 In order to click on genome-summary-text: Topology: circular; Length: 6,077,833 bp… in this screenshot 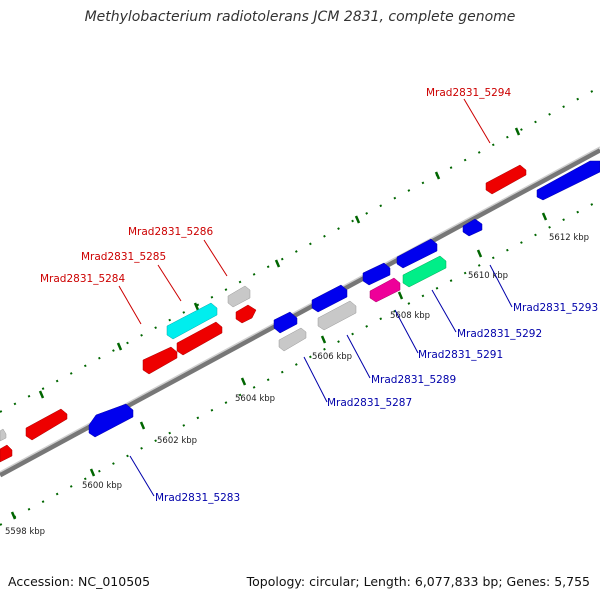, I will do `click(418, 581)`.